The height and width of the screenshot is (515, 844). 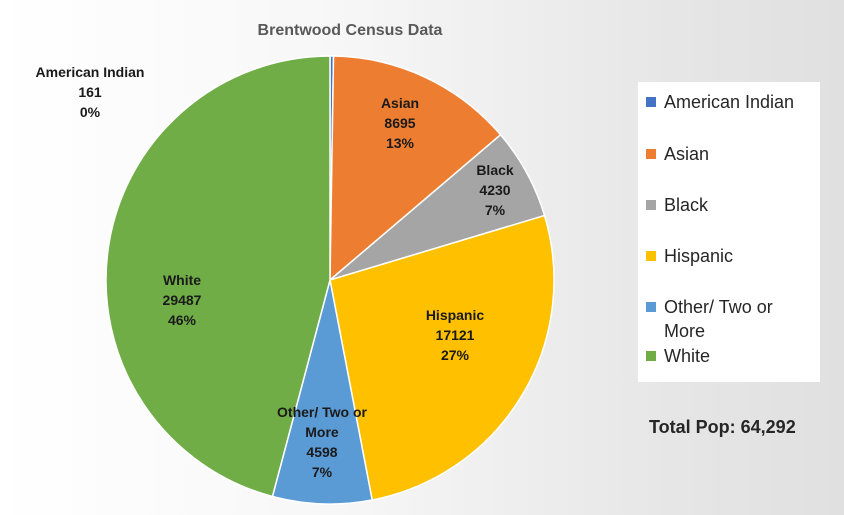 I want to click on legend-item-american-indian: American Indian, so click(x=731, y=102).